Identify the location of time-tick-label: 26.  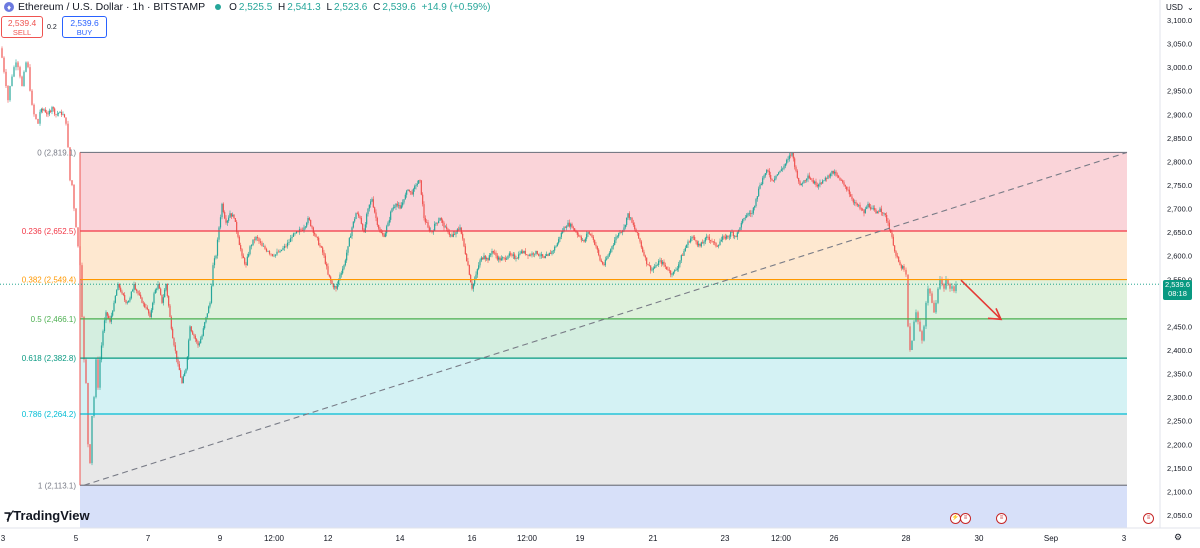
(834, 538).